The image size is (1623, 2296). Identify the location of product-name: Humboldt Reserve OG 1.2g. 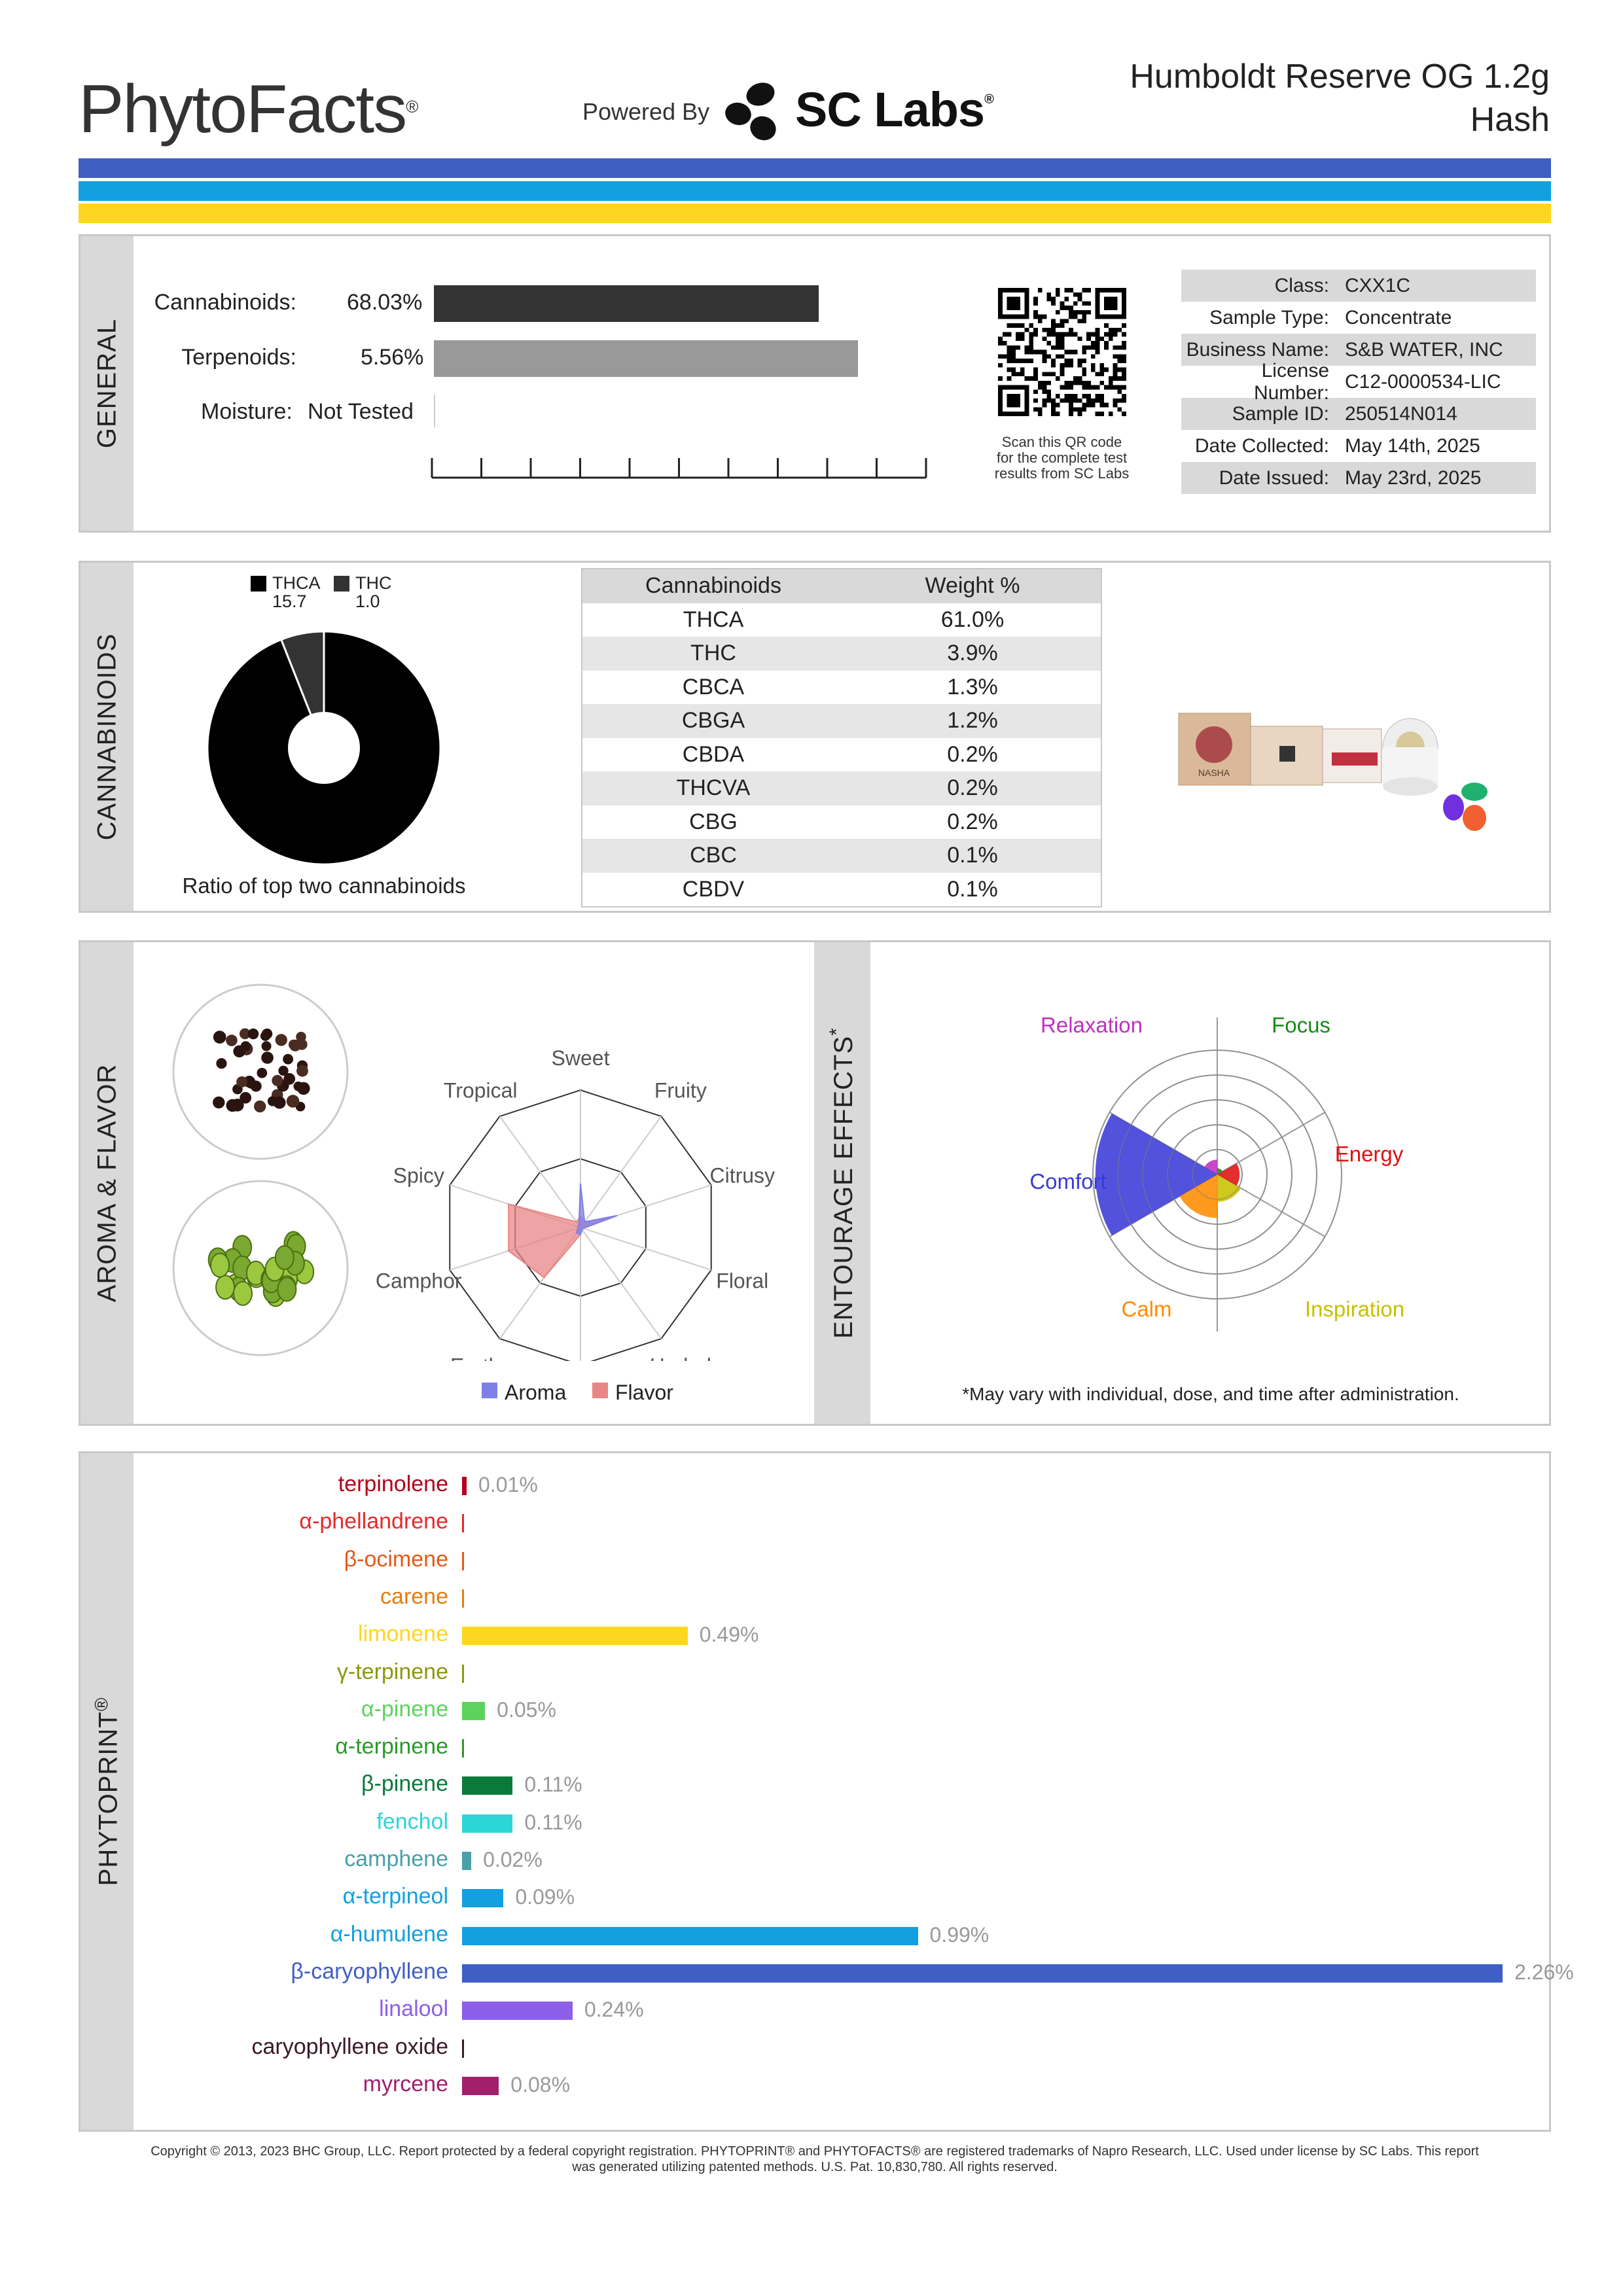
(1340, 77).